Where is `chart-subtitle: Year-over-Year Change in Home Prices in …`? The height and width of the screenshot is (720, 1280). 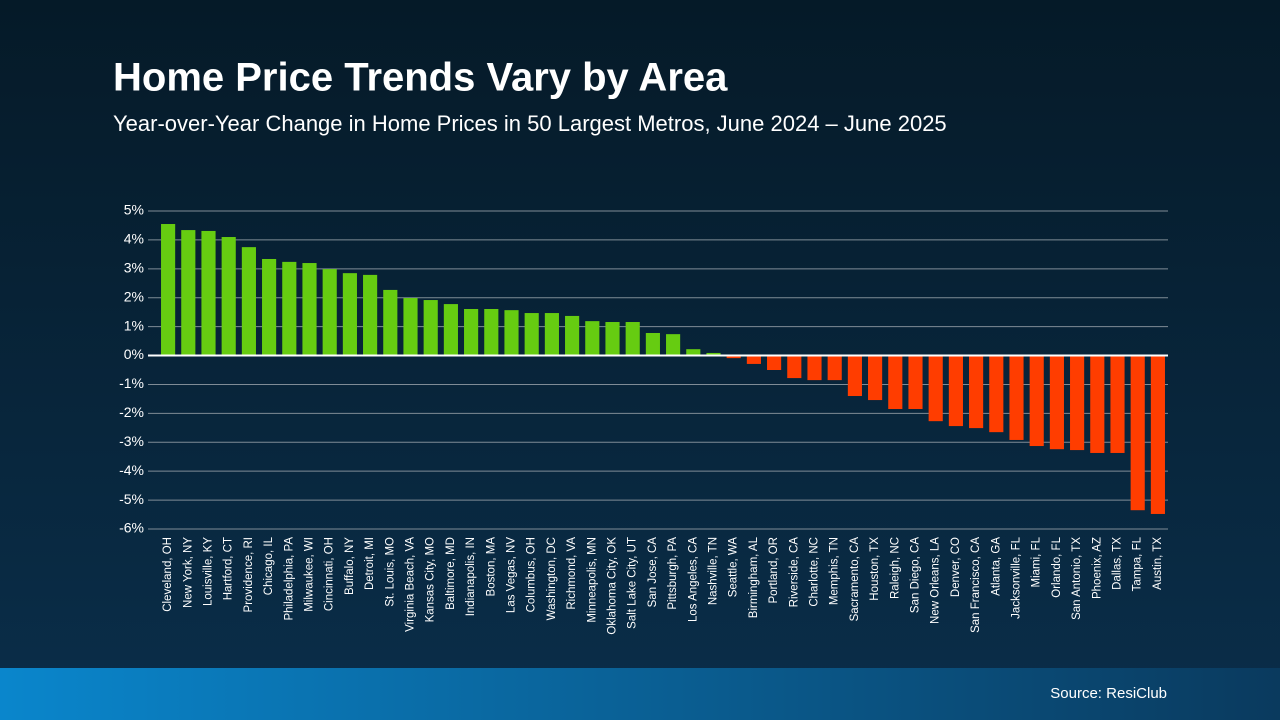
chart-subtitle: Year-over-Year Change in Home Prices in … is located at coordinates (530, 123).